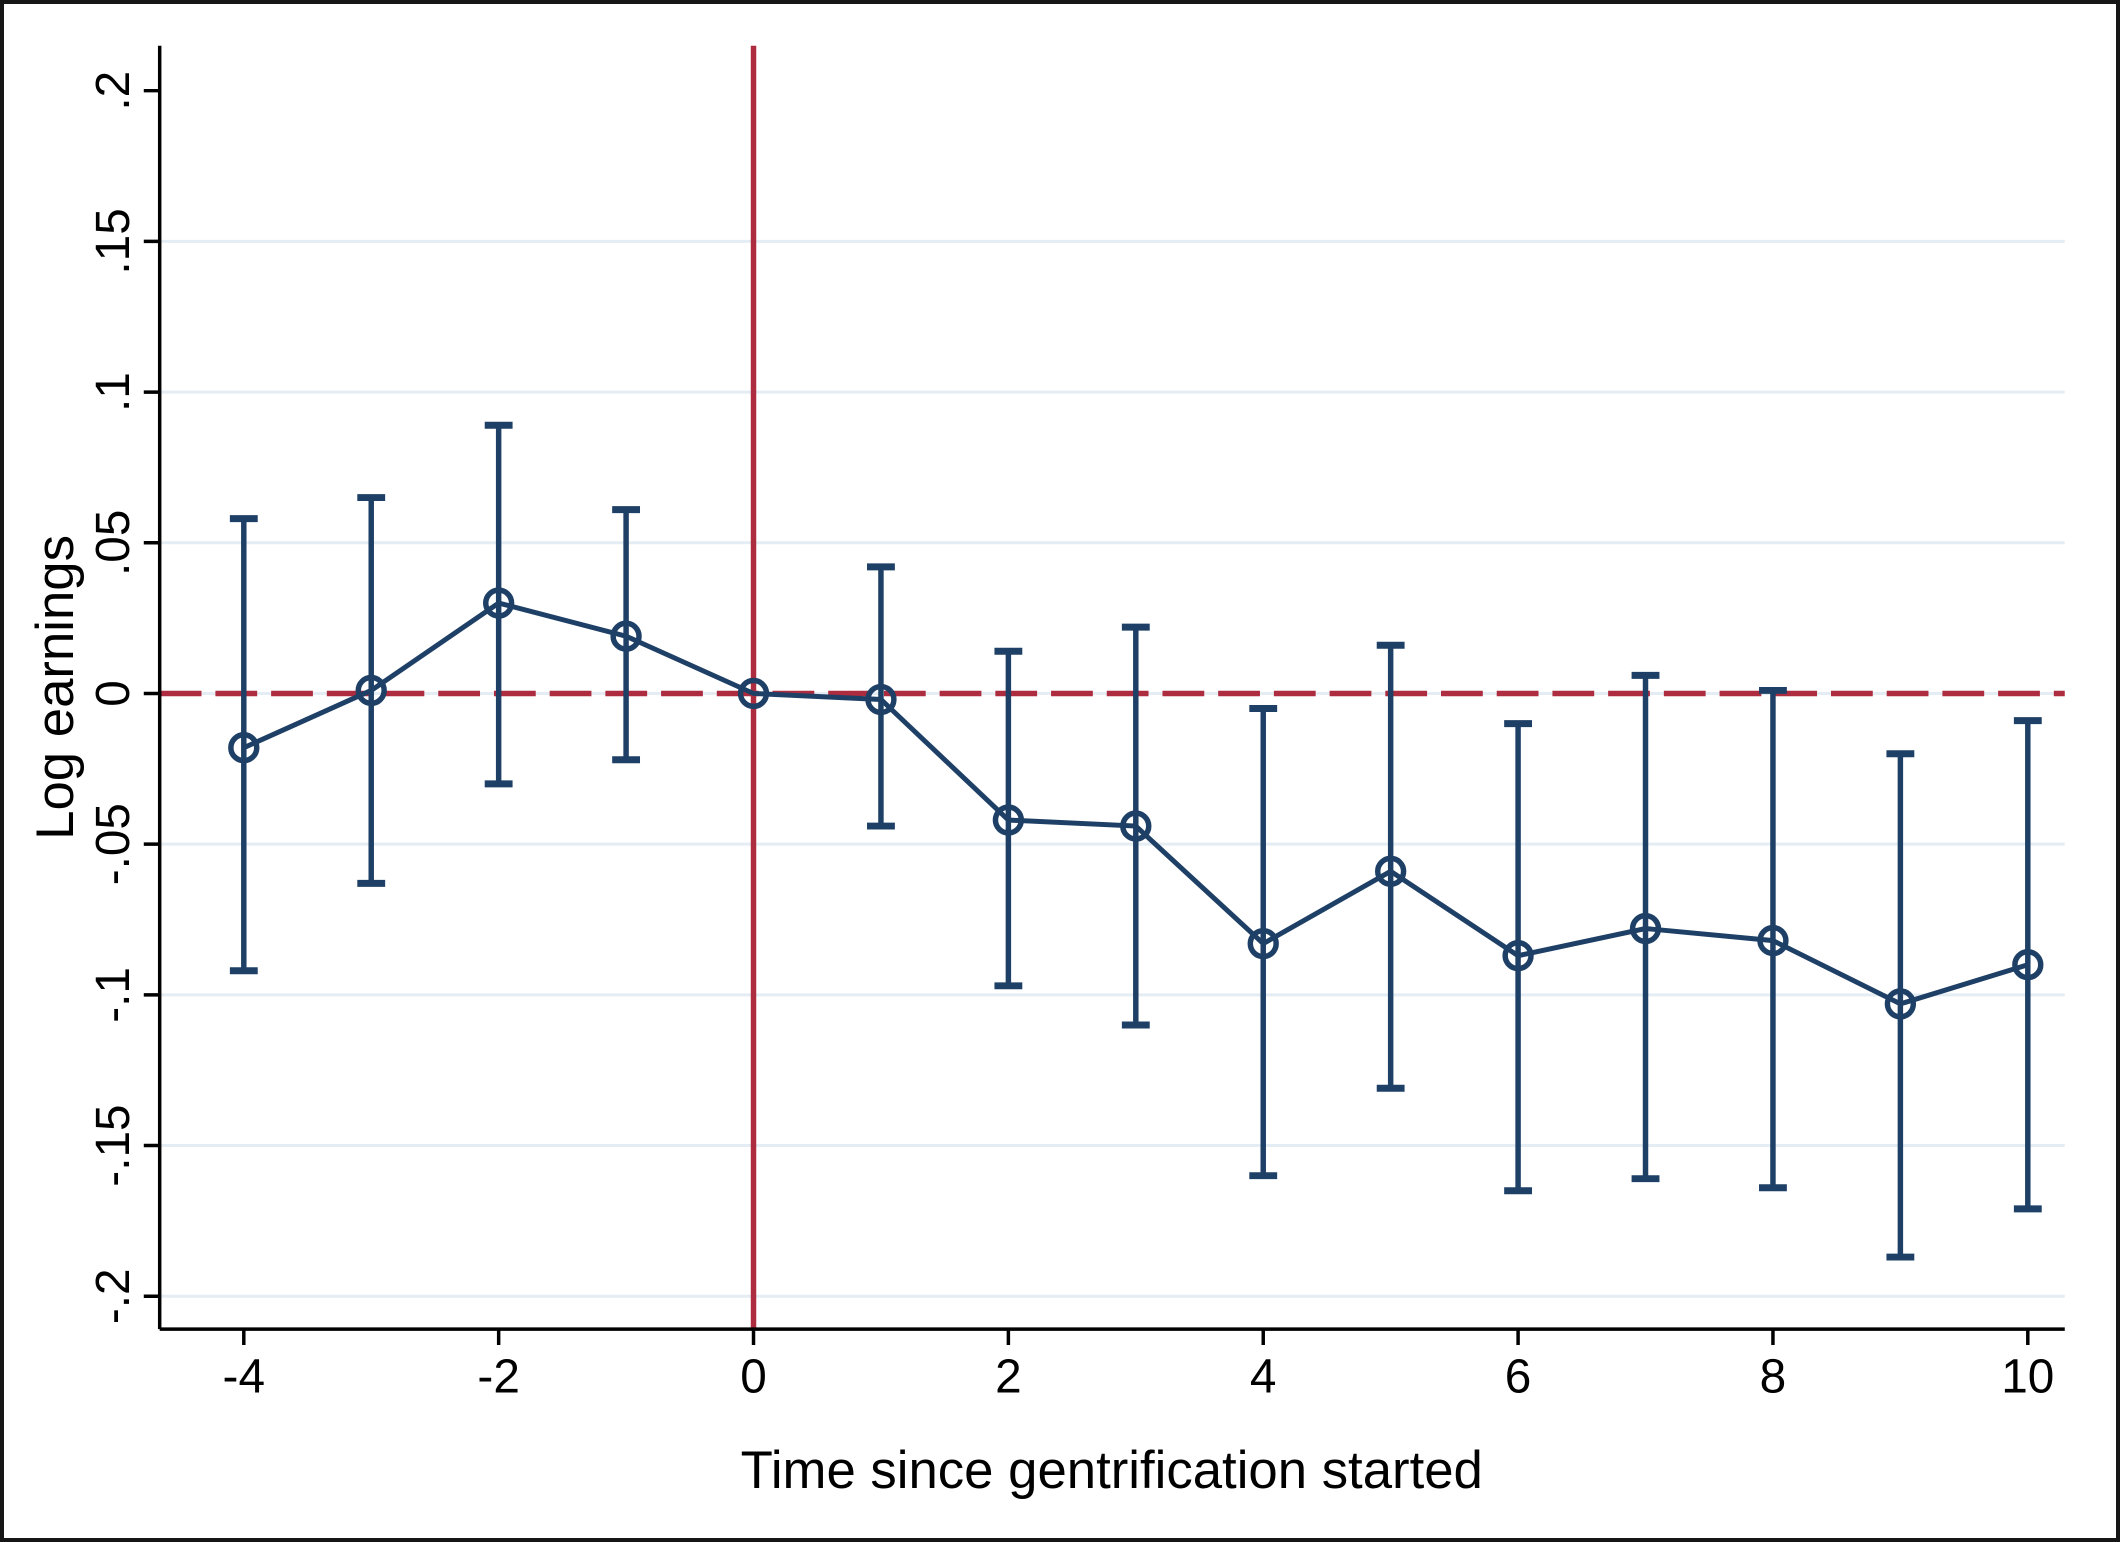 Image resolution: width=2120 pixels, height=1542 pixels. Describe the element at coordinates (113, 543) in the screenshot. I see `y-tick-label: .05` at that location.